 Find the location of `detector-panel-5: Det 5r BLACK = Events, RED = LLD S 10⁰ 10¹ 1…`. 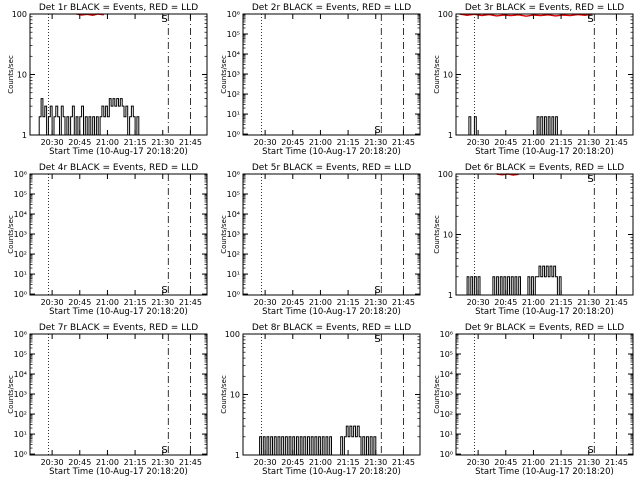

detector-panel-5: Det 5r BLACK = Events, RED = LLD S 10⁰ 10¹ 1… is located at coordinates (320, 240).